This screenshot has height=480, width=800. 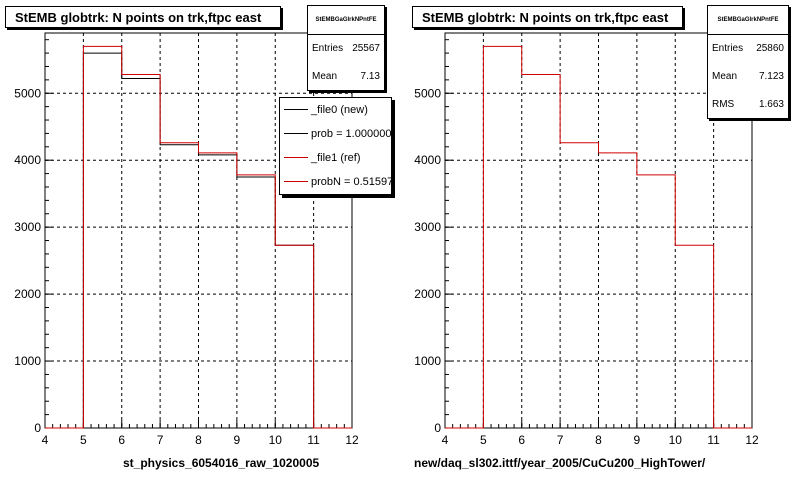 I want to click on legend-entry: prob = 1.000000, so click(x=335, y=134).